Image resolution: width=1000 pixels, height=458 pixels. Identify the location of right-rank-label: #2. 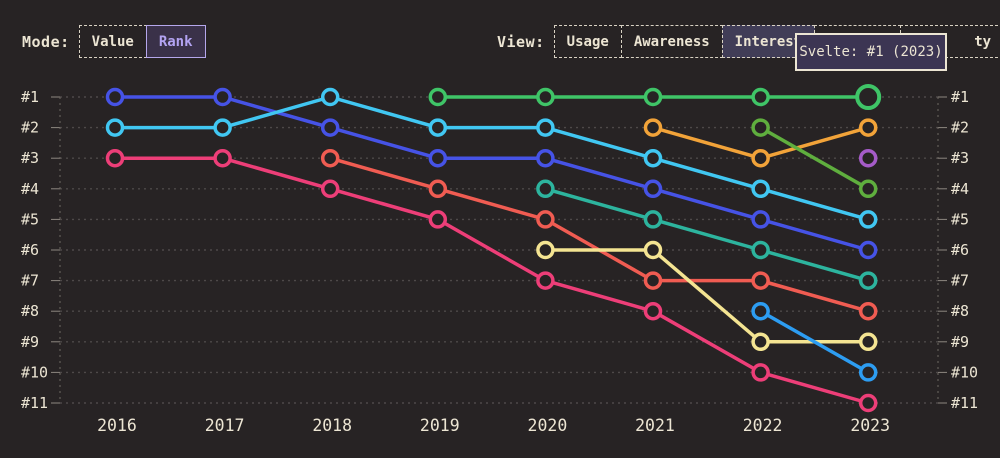
(960, 128).